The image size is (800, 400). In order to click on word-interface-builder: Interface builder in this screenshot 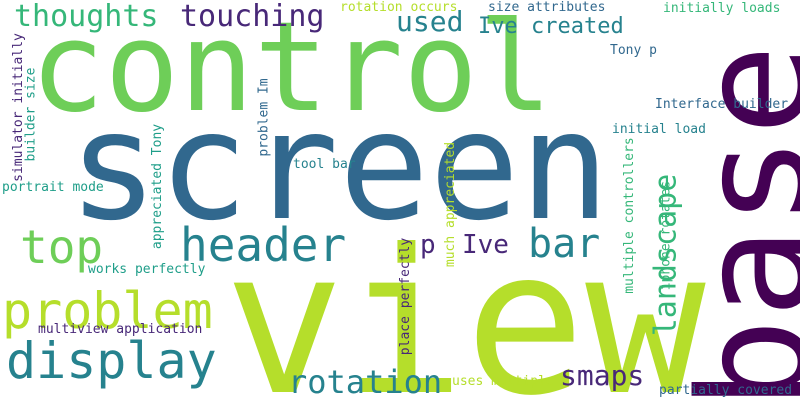, I will do `click(722, 104)`.